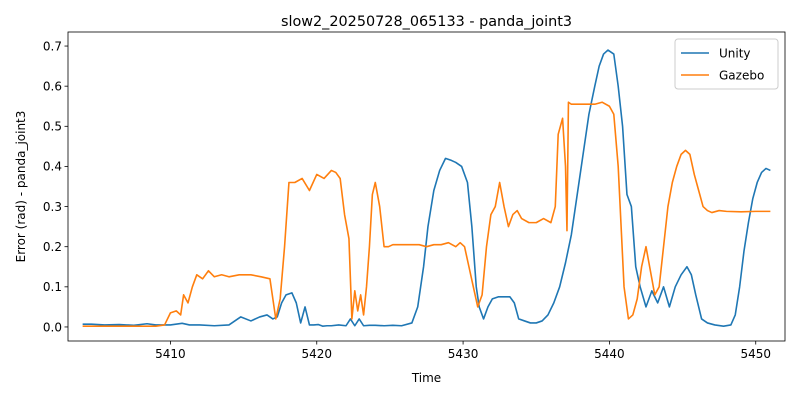 The image size is (800, 400). What do you see at coordinates (52, 46) in the screenshot?
I see `y-tick-label: 0.7` at bounding box center [52, 46].